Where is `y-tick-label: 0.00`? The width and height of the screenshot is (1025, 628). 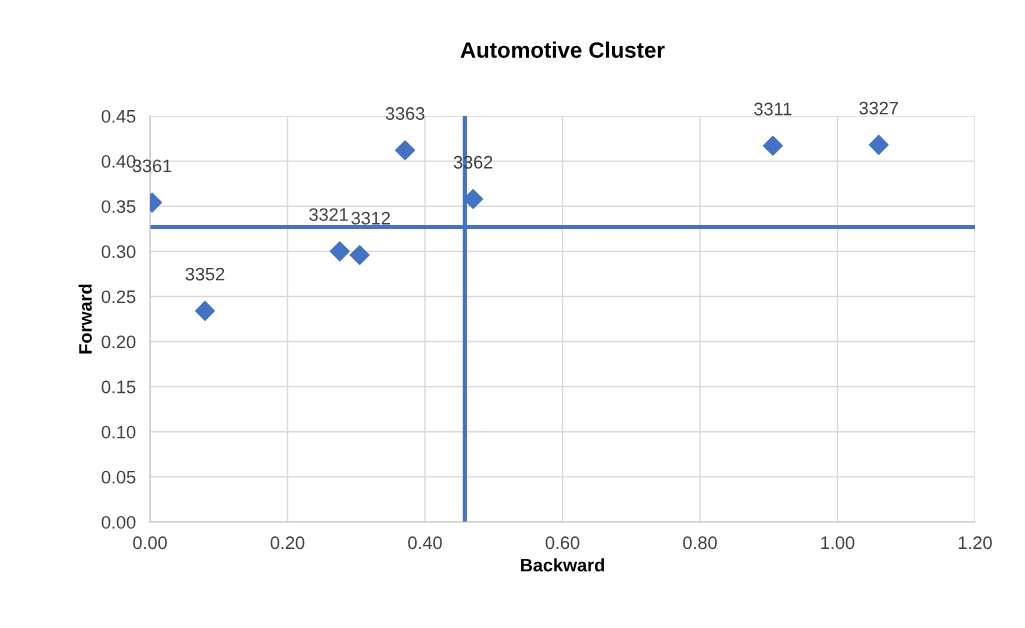 y-tick-label: 0.00 is located at coordinates (118, 522).